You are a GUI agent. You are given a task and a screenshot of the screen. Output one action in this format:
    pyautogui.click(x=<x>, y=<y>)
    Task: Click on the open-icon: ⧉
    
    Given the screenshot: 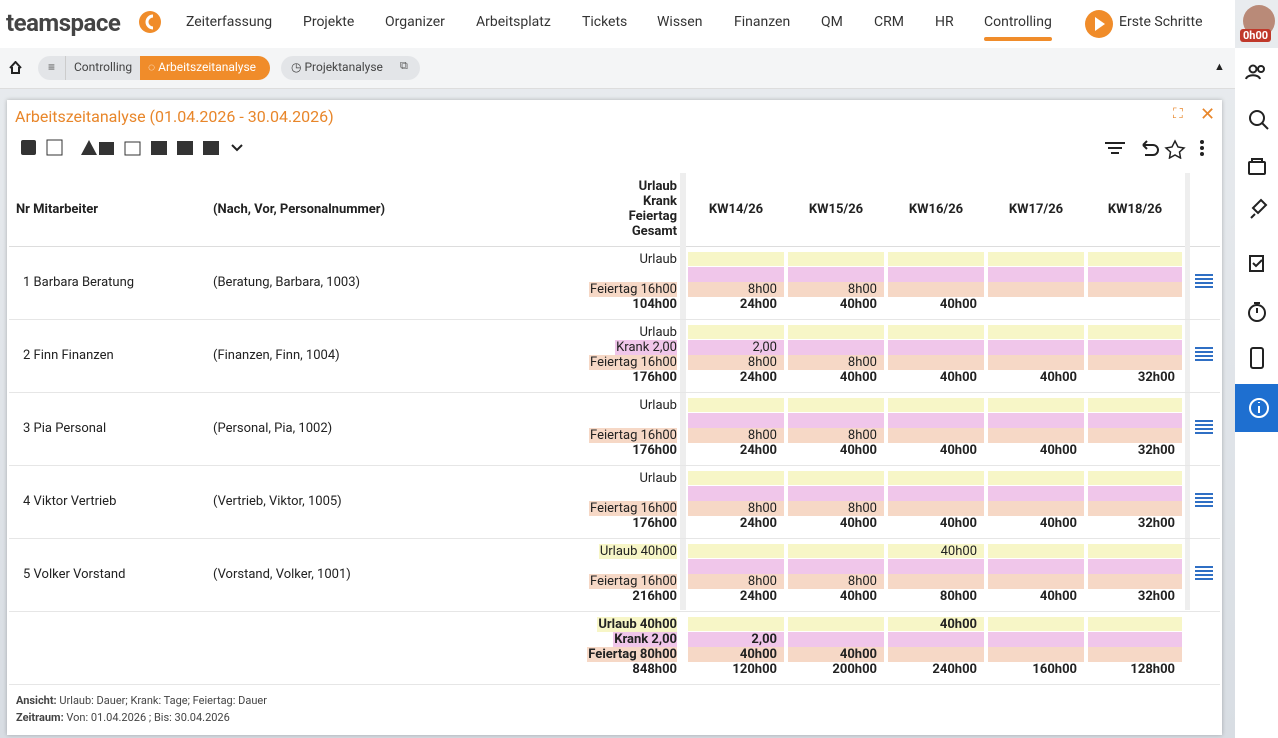 What is the action you would take?
    pyautogui.click(x=404, y=65)
    